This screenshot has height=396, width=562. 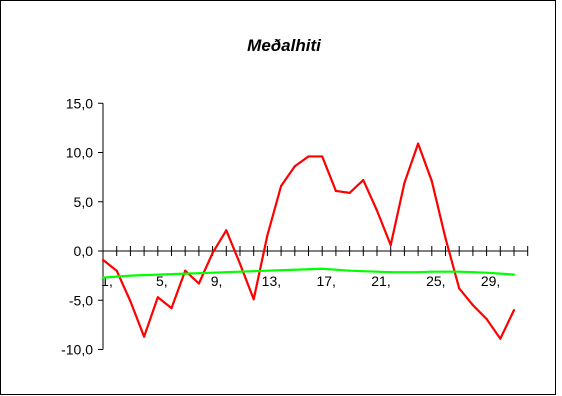 I want to click on x-tick-label: 17,, so click(x=325, y=281).